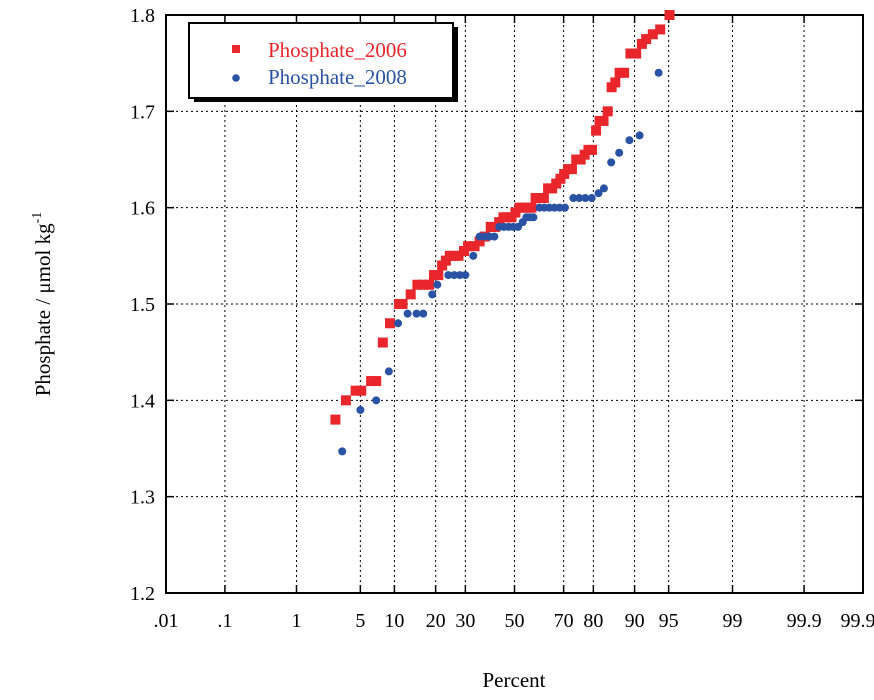  Describe the element at coordinates (142, 16) in the screenshot. I see `y-tick-label: 1.8` at that location.